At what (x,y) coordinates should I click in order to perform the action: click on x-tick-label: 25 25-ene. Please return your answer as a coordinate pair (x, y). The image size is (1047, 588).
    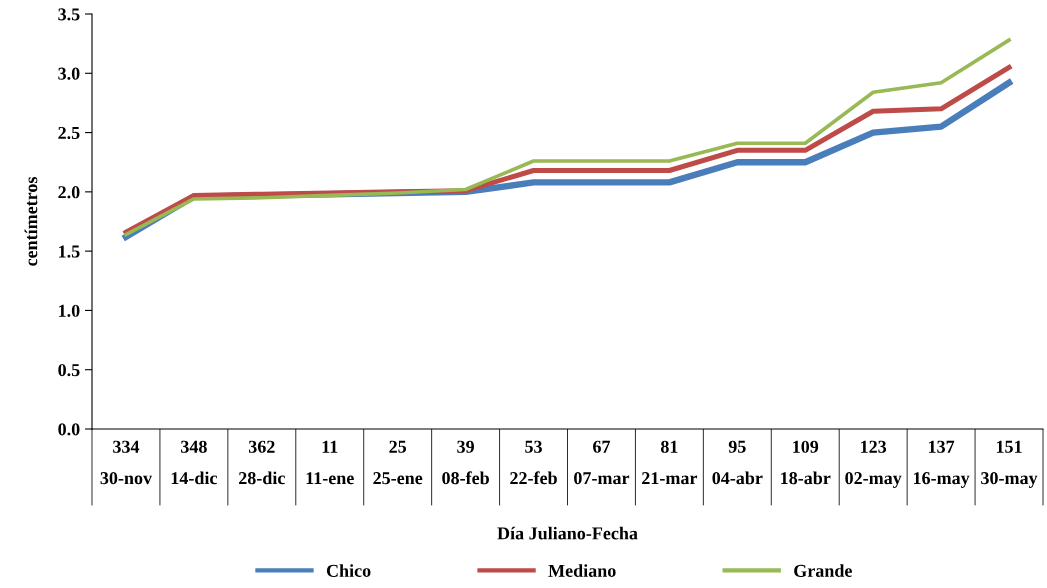
    Looking at the image, I should click on (398, 462).